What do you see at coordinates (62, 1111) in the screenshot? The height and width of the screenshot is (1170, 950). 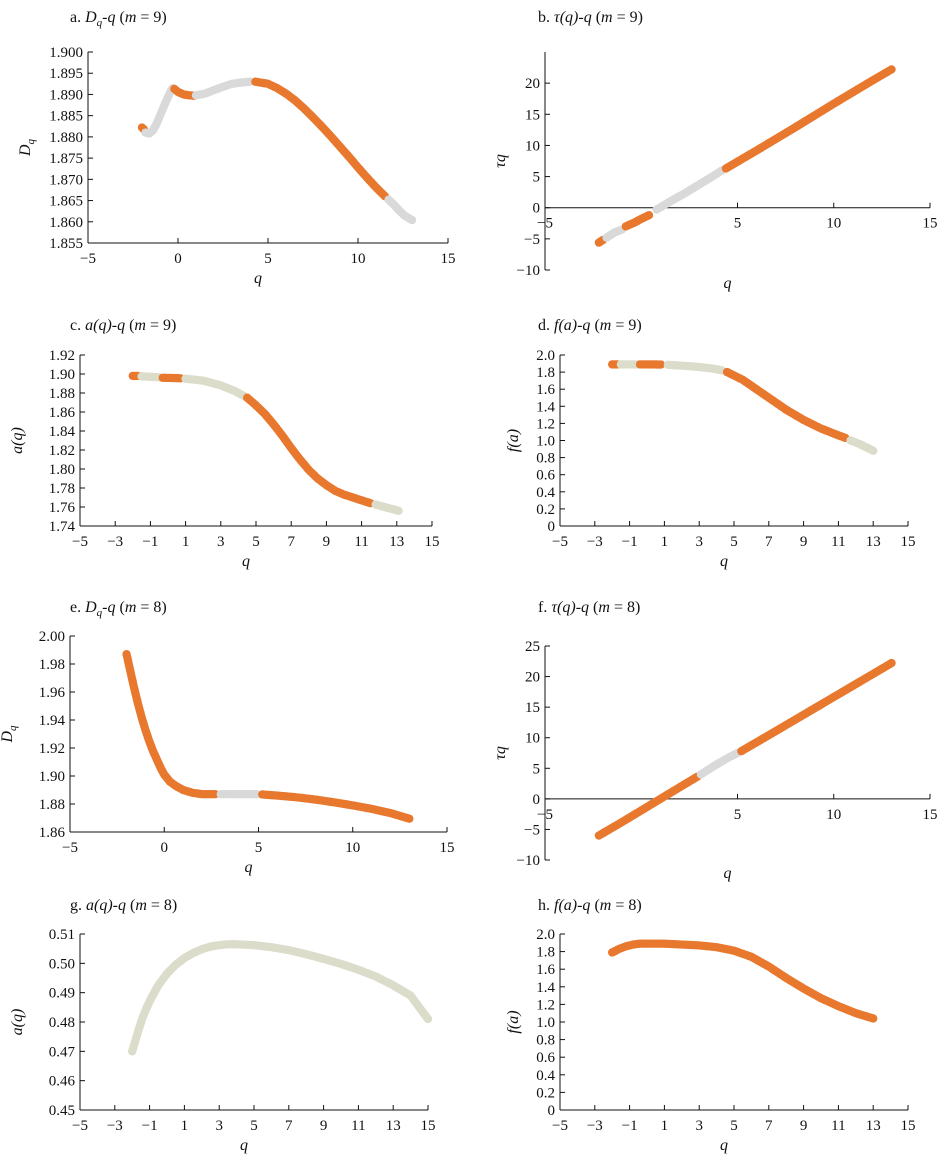 I see `y-tick-label-g: 0.45` at bounding box center [62, 1111].